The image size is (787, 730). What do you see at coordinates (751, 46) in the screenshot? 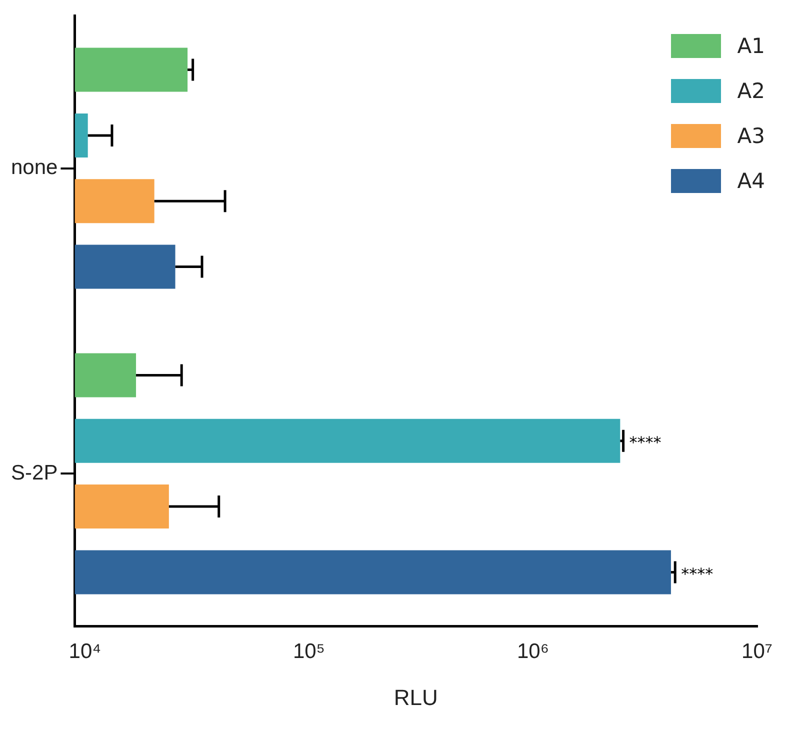
I see `legend-label: A1` at bounding box center [751, 46].